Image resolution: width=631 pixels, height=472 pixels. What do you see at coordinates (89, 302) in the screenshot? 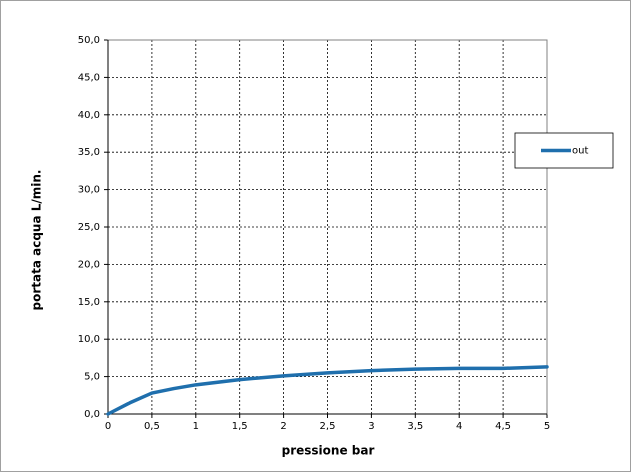
I see `y-tick-label: 15,0` at bounding box center [89, 302].